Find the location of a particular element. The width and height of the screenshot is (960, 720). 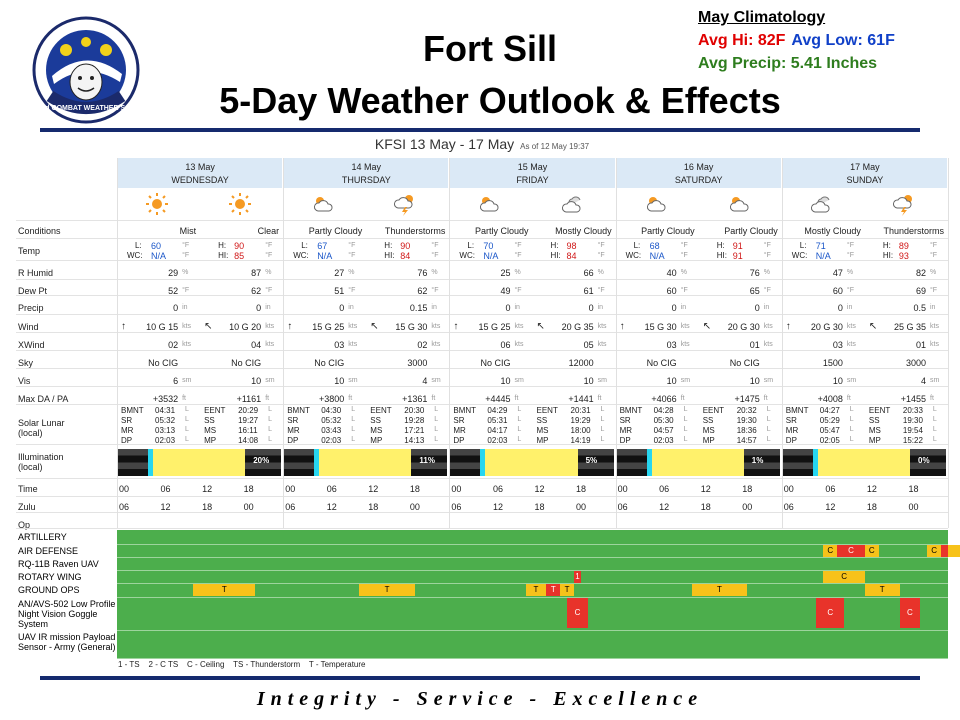

precip-value: 0 is located at coordinates (757, 308).